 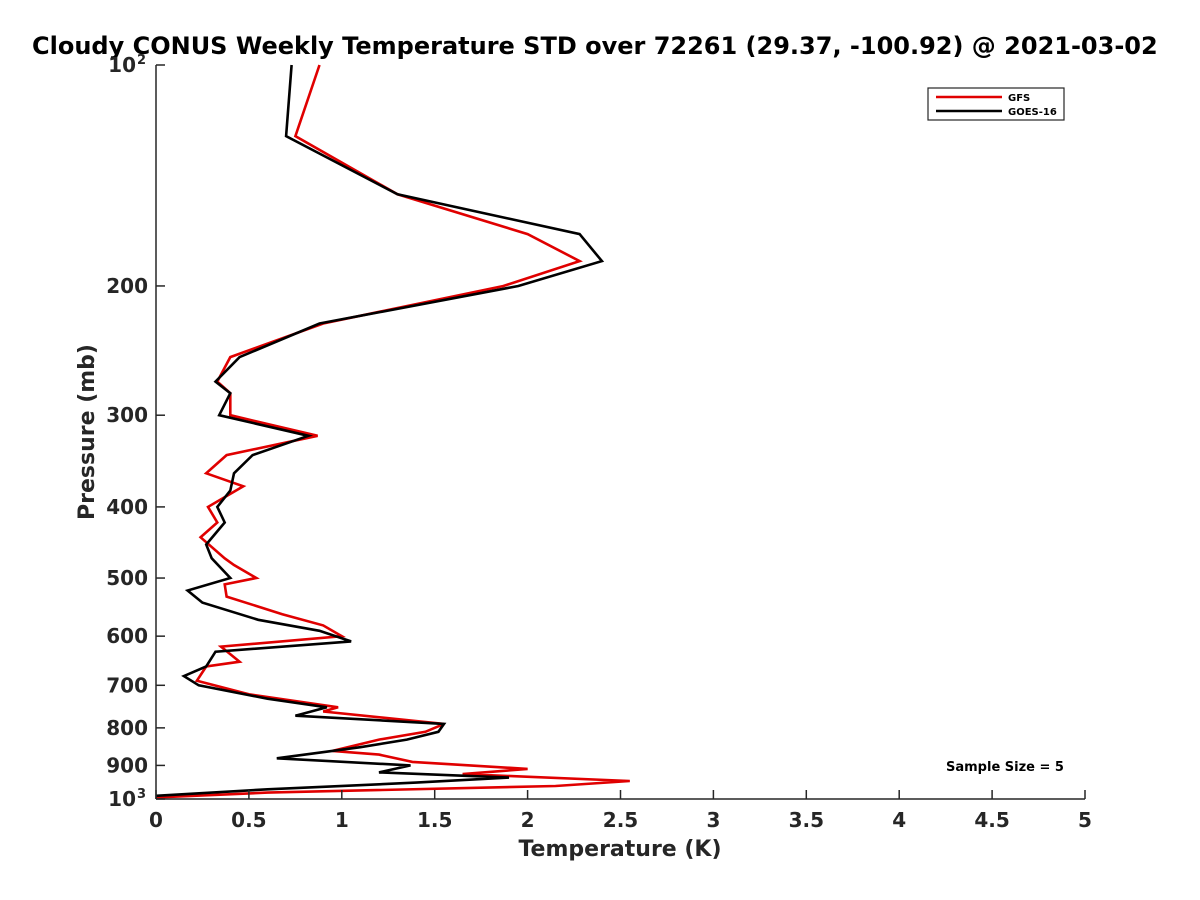 I want to click on y-axis-label: Pressure (mb), so click(x=87, y=432).